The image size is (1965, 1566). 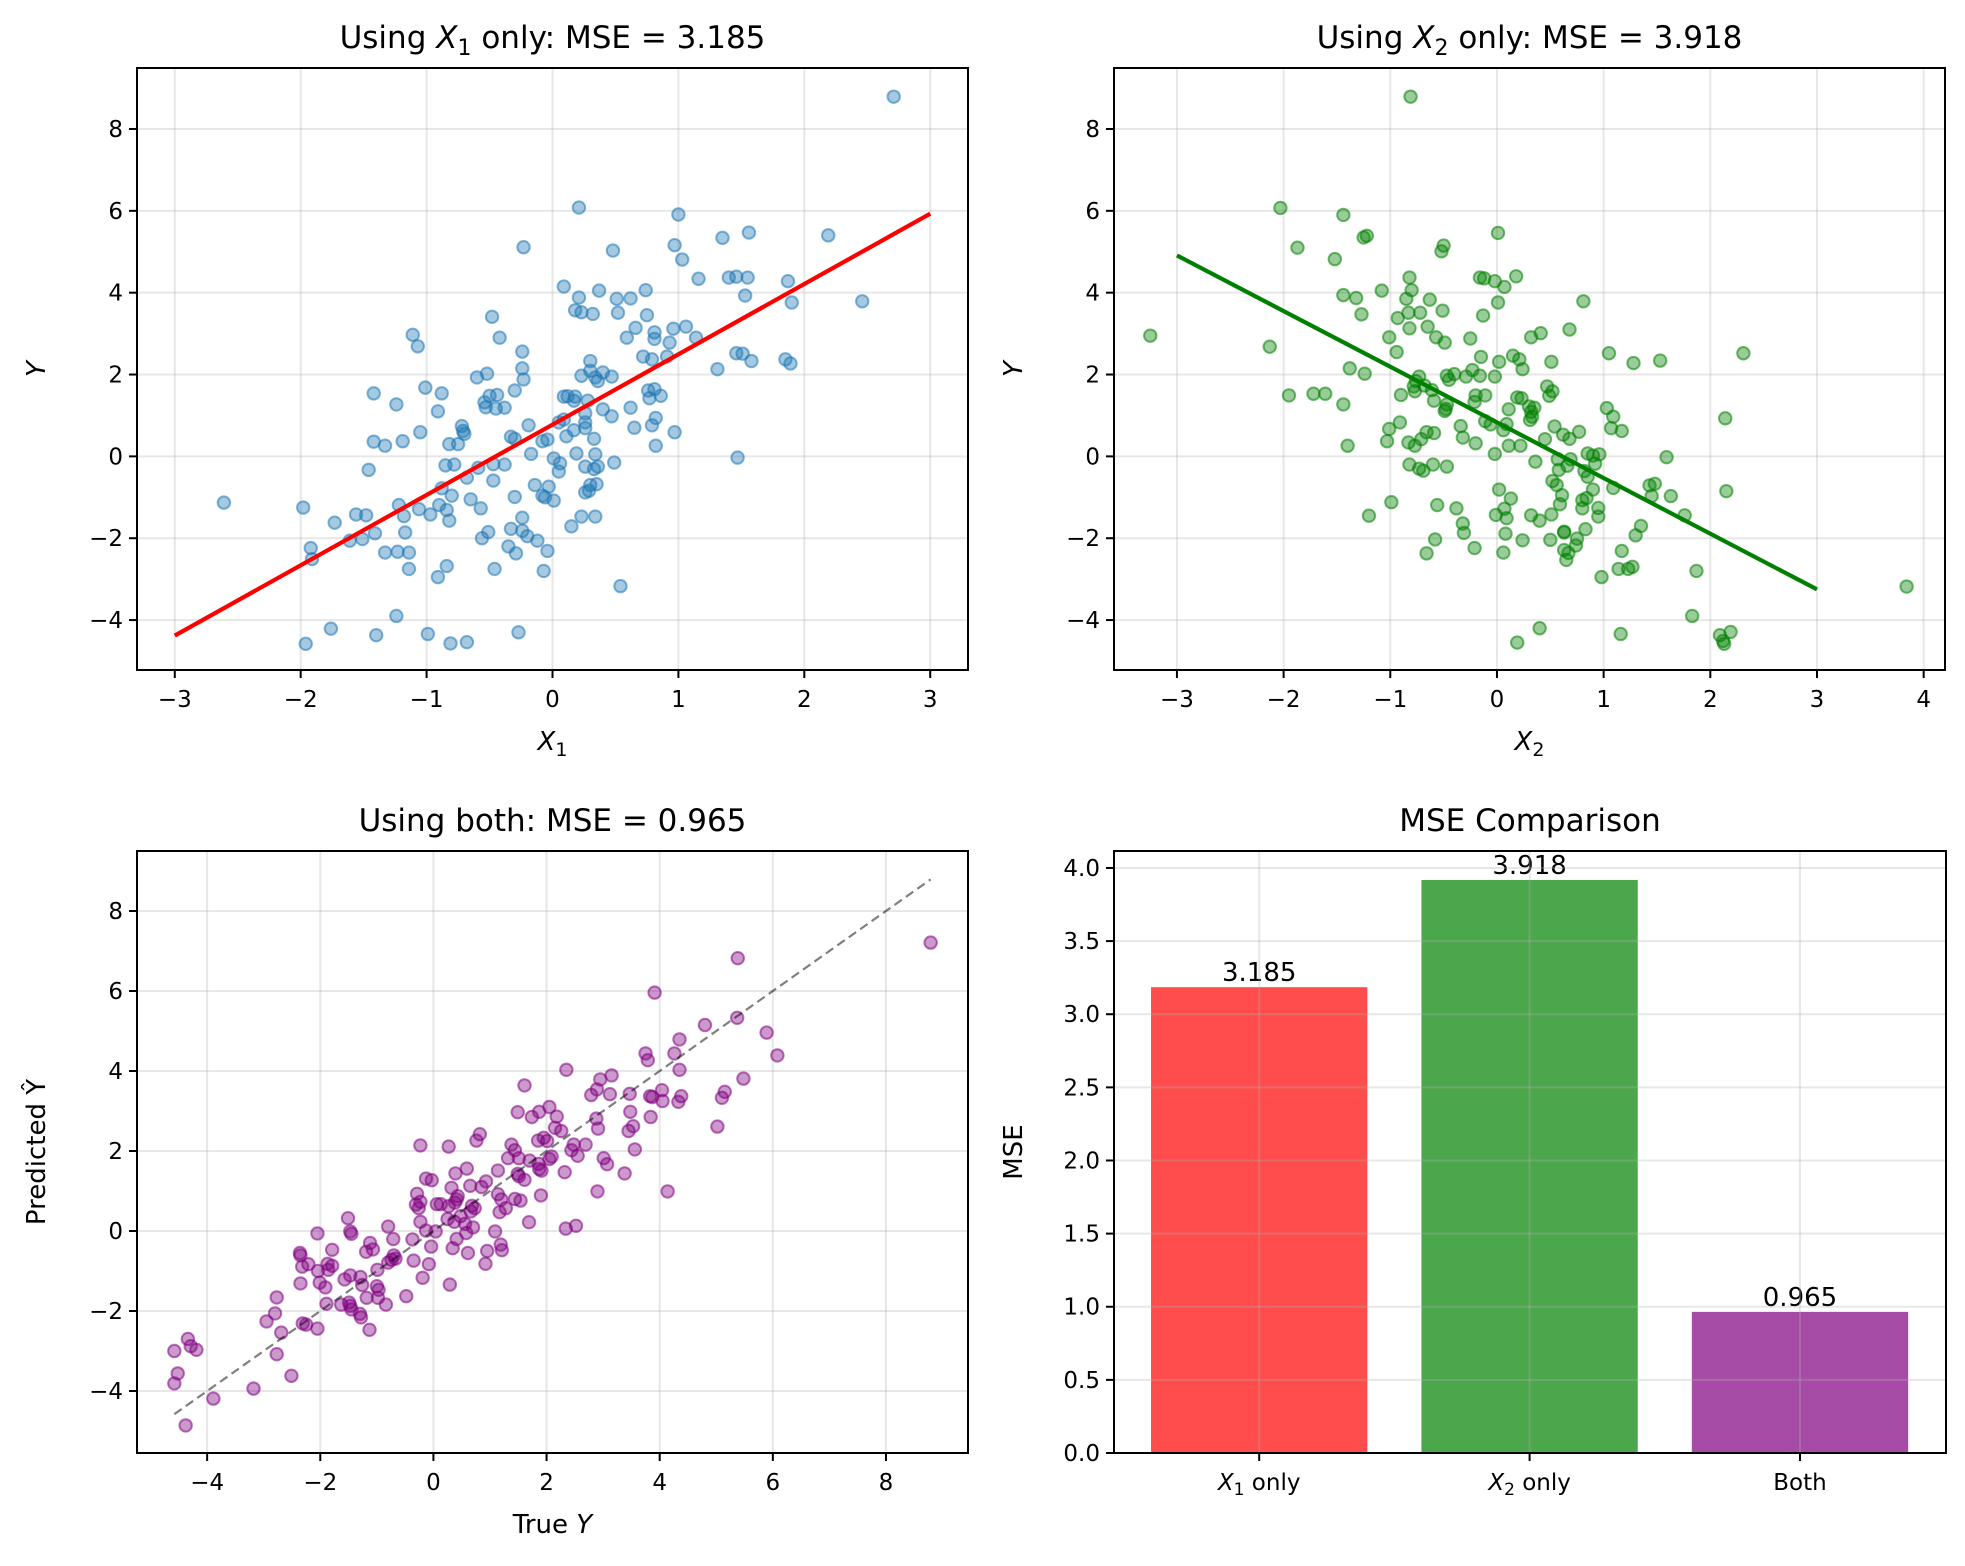 I want to click on x-tick-label: 0, so click(x=1497, y=700).